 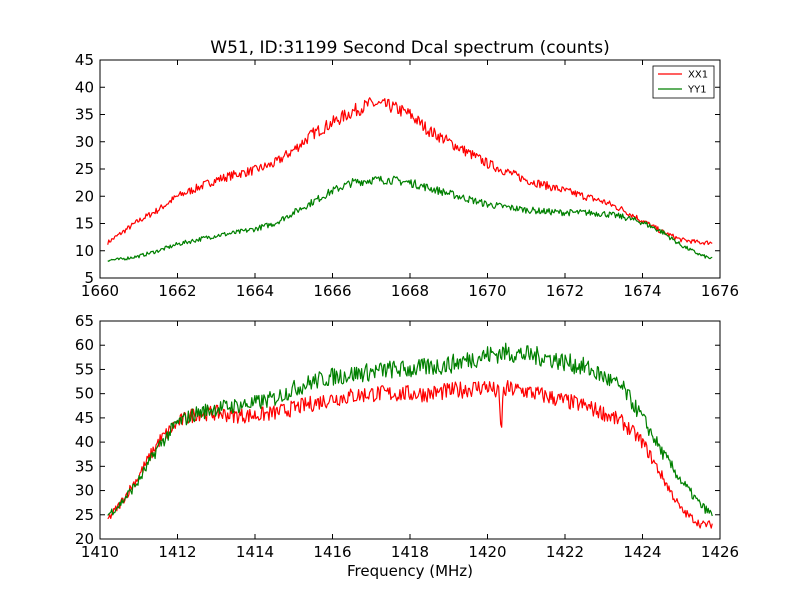 What do you see at coordinates (720, 552) in the screenshot?
I see `x-tick-label: 1426` at bounding box center [720, 552].